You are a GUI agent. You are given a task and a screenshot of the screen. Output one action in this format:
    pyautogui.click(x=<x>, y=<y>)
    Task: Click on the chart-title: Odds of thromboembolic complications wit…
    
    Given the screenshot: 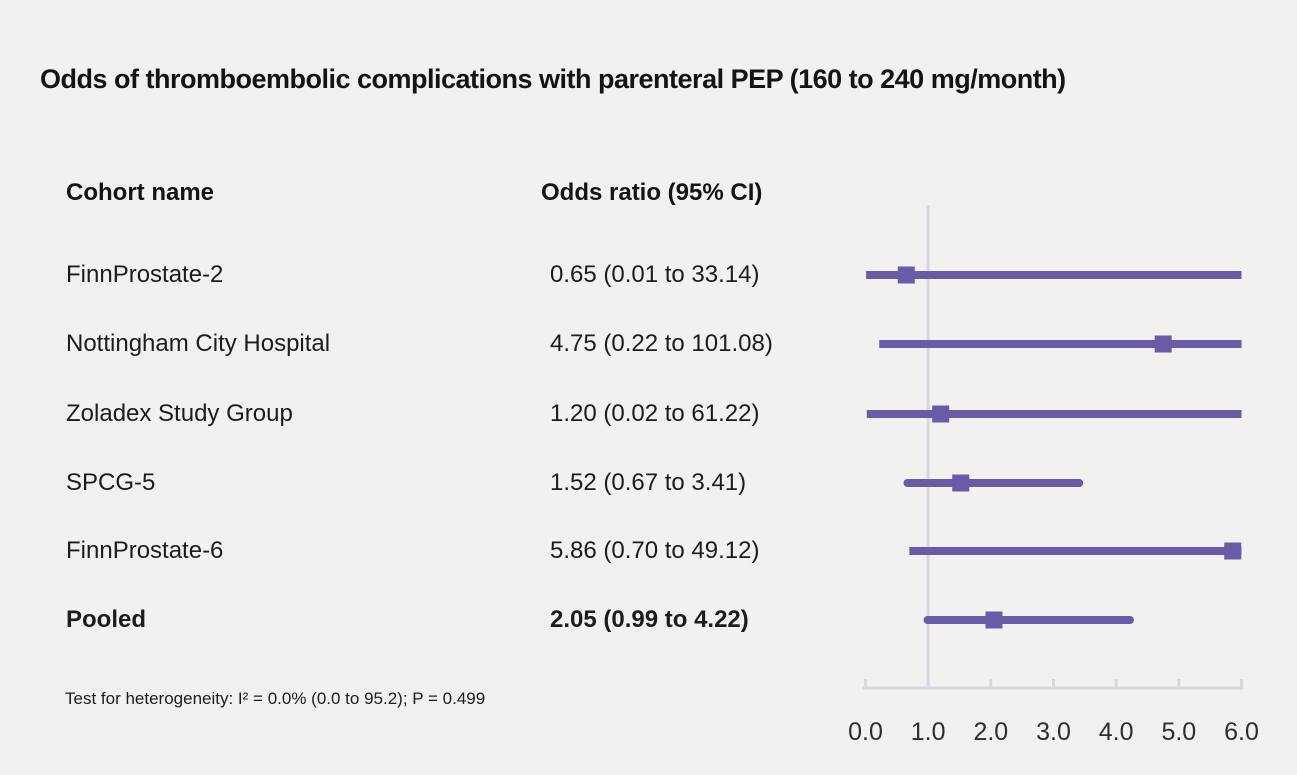 What is the action you would take?
    pyautogui.click(x=553, y=79)
    